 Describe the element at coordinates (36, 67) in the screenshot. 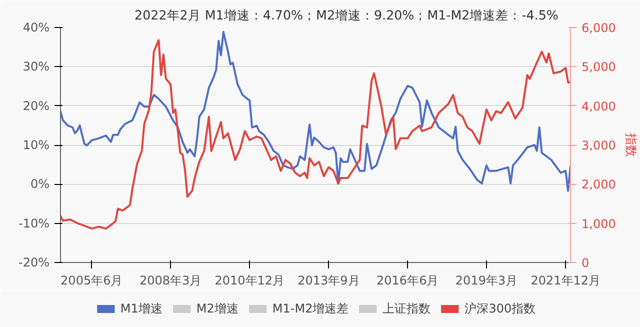

I see `y-tick-label: 30%` at that location.